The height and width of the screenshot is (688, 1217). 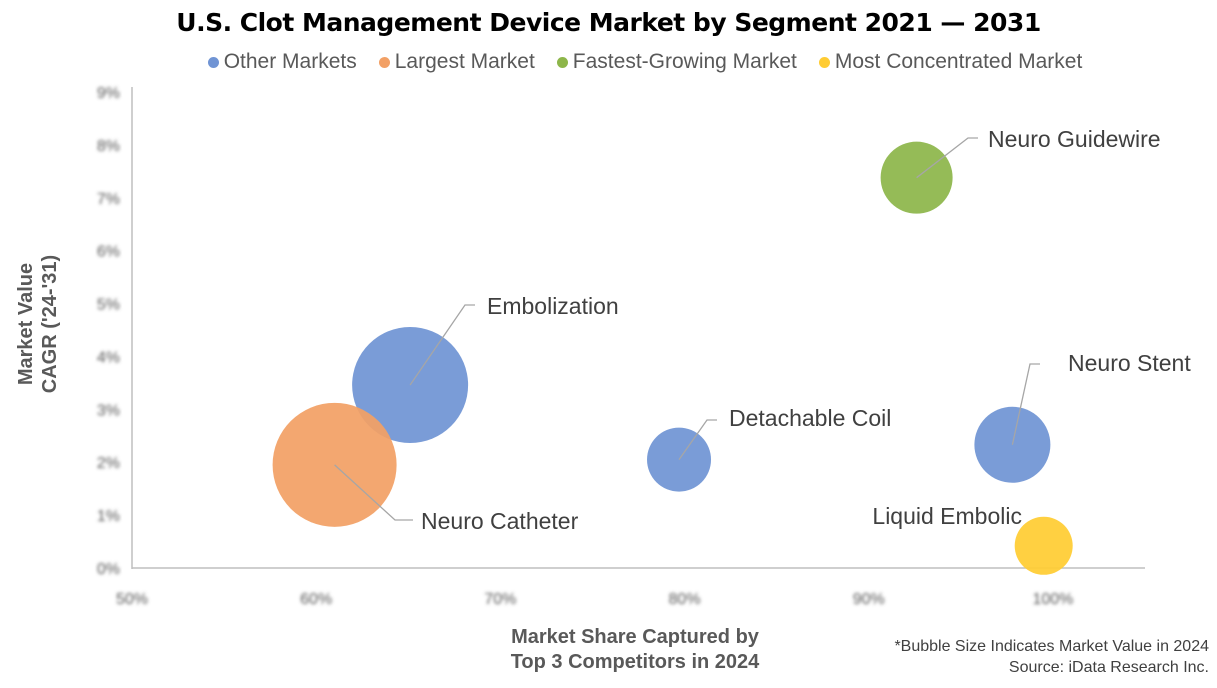 I want to click on legend-label: Most Concentrated Market, so click(x=958, y=61).